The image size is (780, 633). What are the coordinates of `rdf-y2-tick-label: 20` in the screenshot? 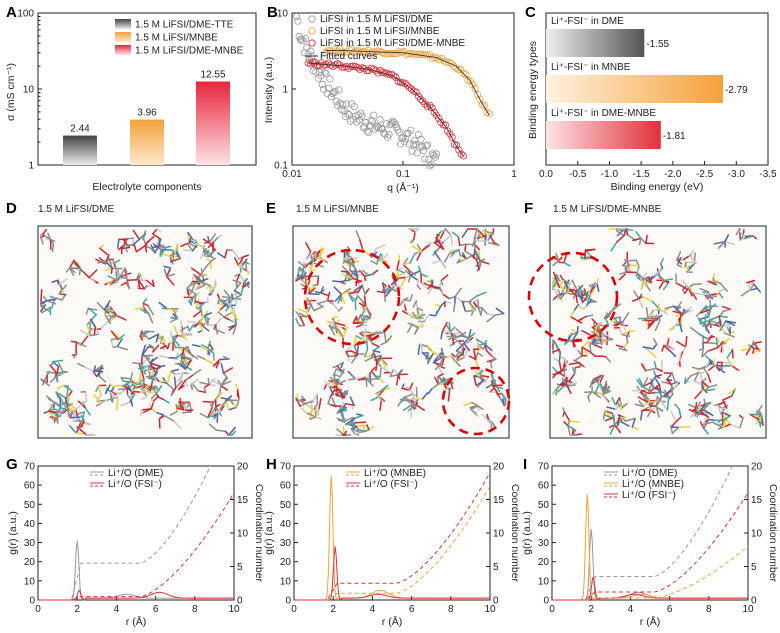 It's located at (499, 467).